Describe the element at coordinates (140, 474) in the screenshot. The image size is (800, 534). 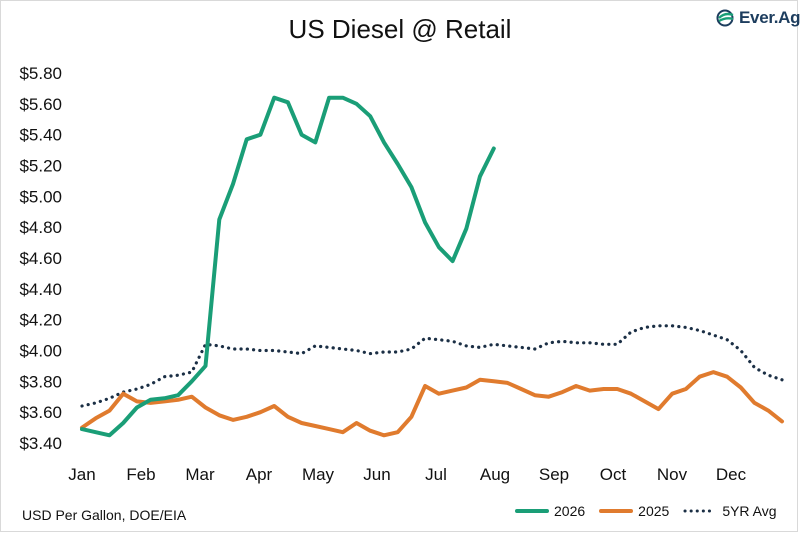
I see `x-tick-label: Feb` at that location.